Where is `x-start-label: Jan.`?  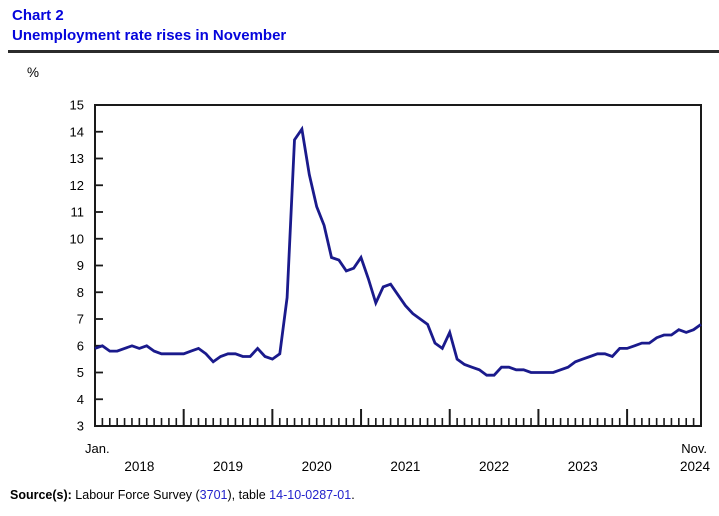 x-start-label: Jan. is located at coordinates (97, 448).